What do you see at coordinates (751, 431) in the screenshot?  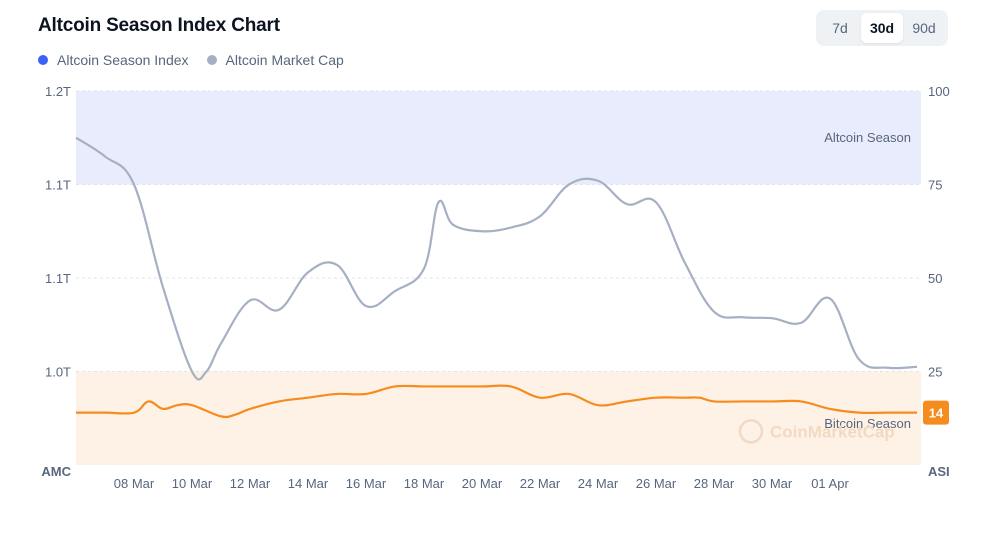 I see `coinmarketcap-logo-icon` at bounding box center [751, 431].